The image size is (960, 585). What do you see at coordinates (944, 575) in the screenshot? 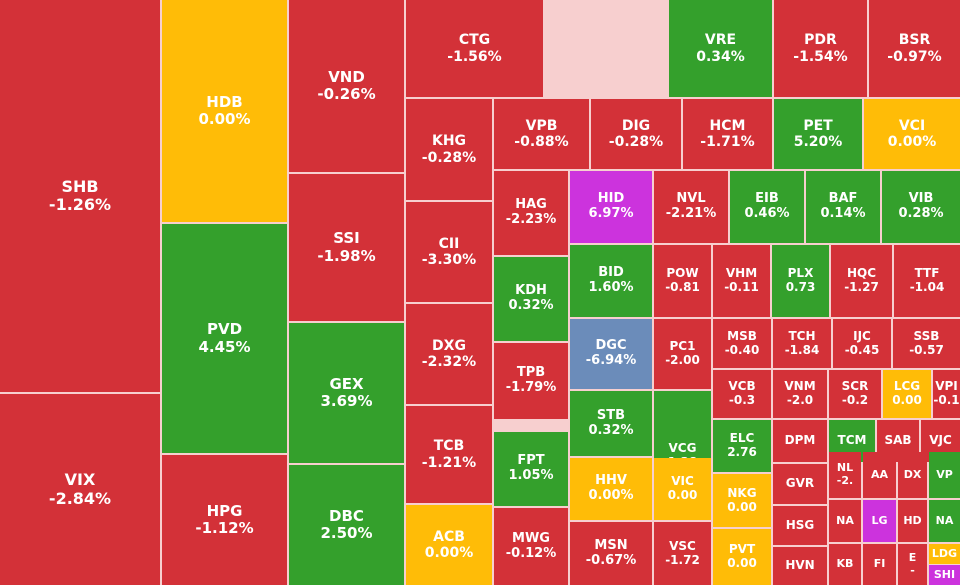
I see `treemap-tile-shi: SHI` at bounding box center [944, 575].